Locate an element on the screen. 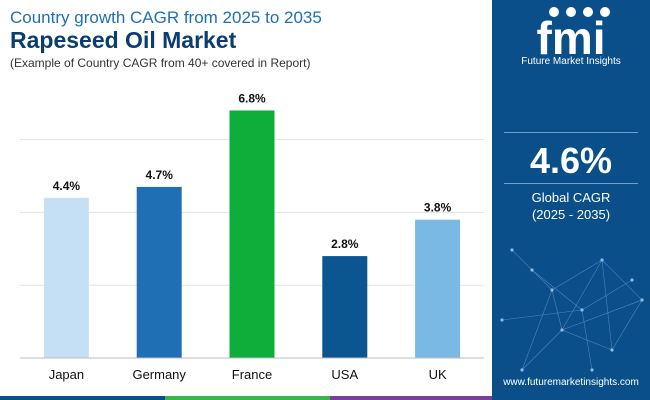  data-label-uk: 3.8% is located at coordinates (438, 208).